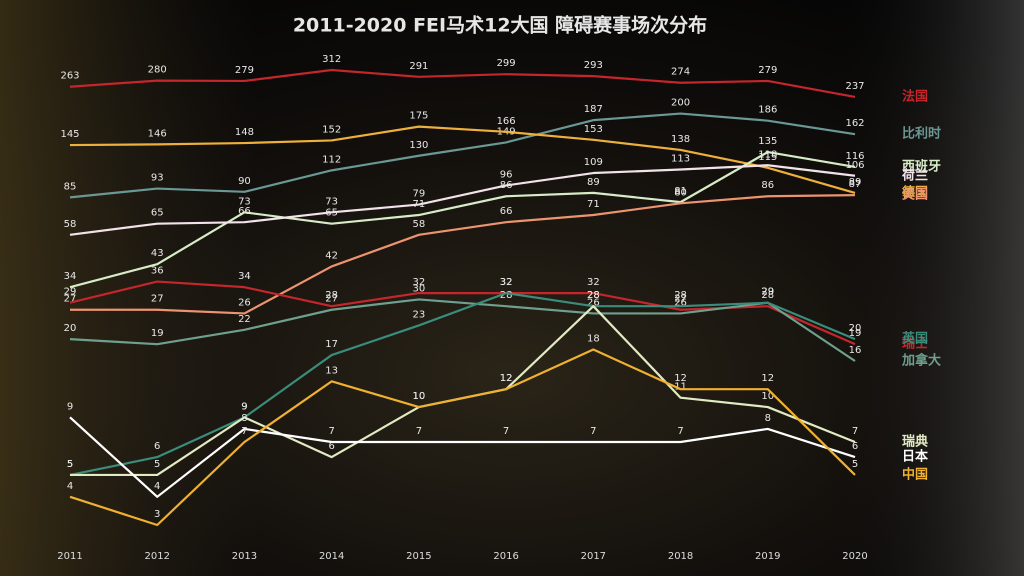  What do you see at coordinates (331, 556) in the screenshot?
I see `x-tick-label: 2014` at bounding box center [331, 556].